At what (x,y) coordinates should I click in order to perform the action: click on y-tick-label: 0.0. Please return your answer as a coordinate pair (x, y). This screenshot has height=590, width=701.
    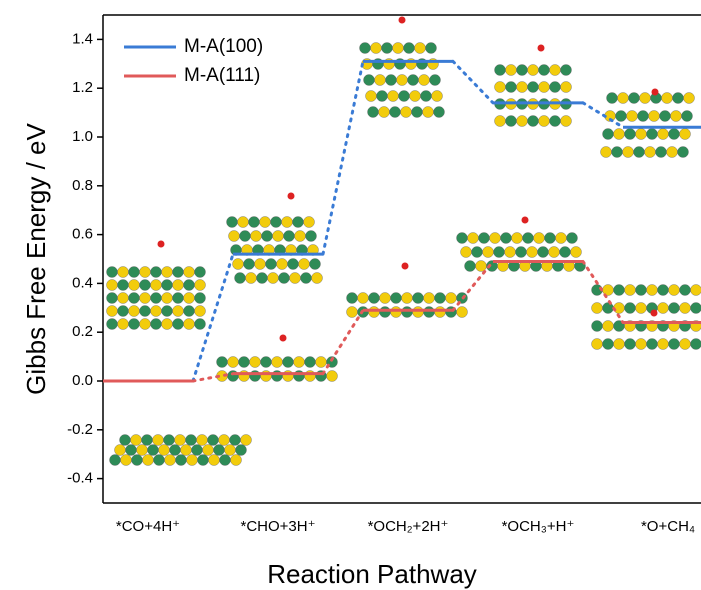
    Looking at the image, I should click on (82, 380).